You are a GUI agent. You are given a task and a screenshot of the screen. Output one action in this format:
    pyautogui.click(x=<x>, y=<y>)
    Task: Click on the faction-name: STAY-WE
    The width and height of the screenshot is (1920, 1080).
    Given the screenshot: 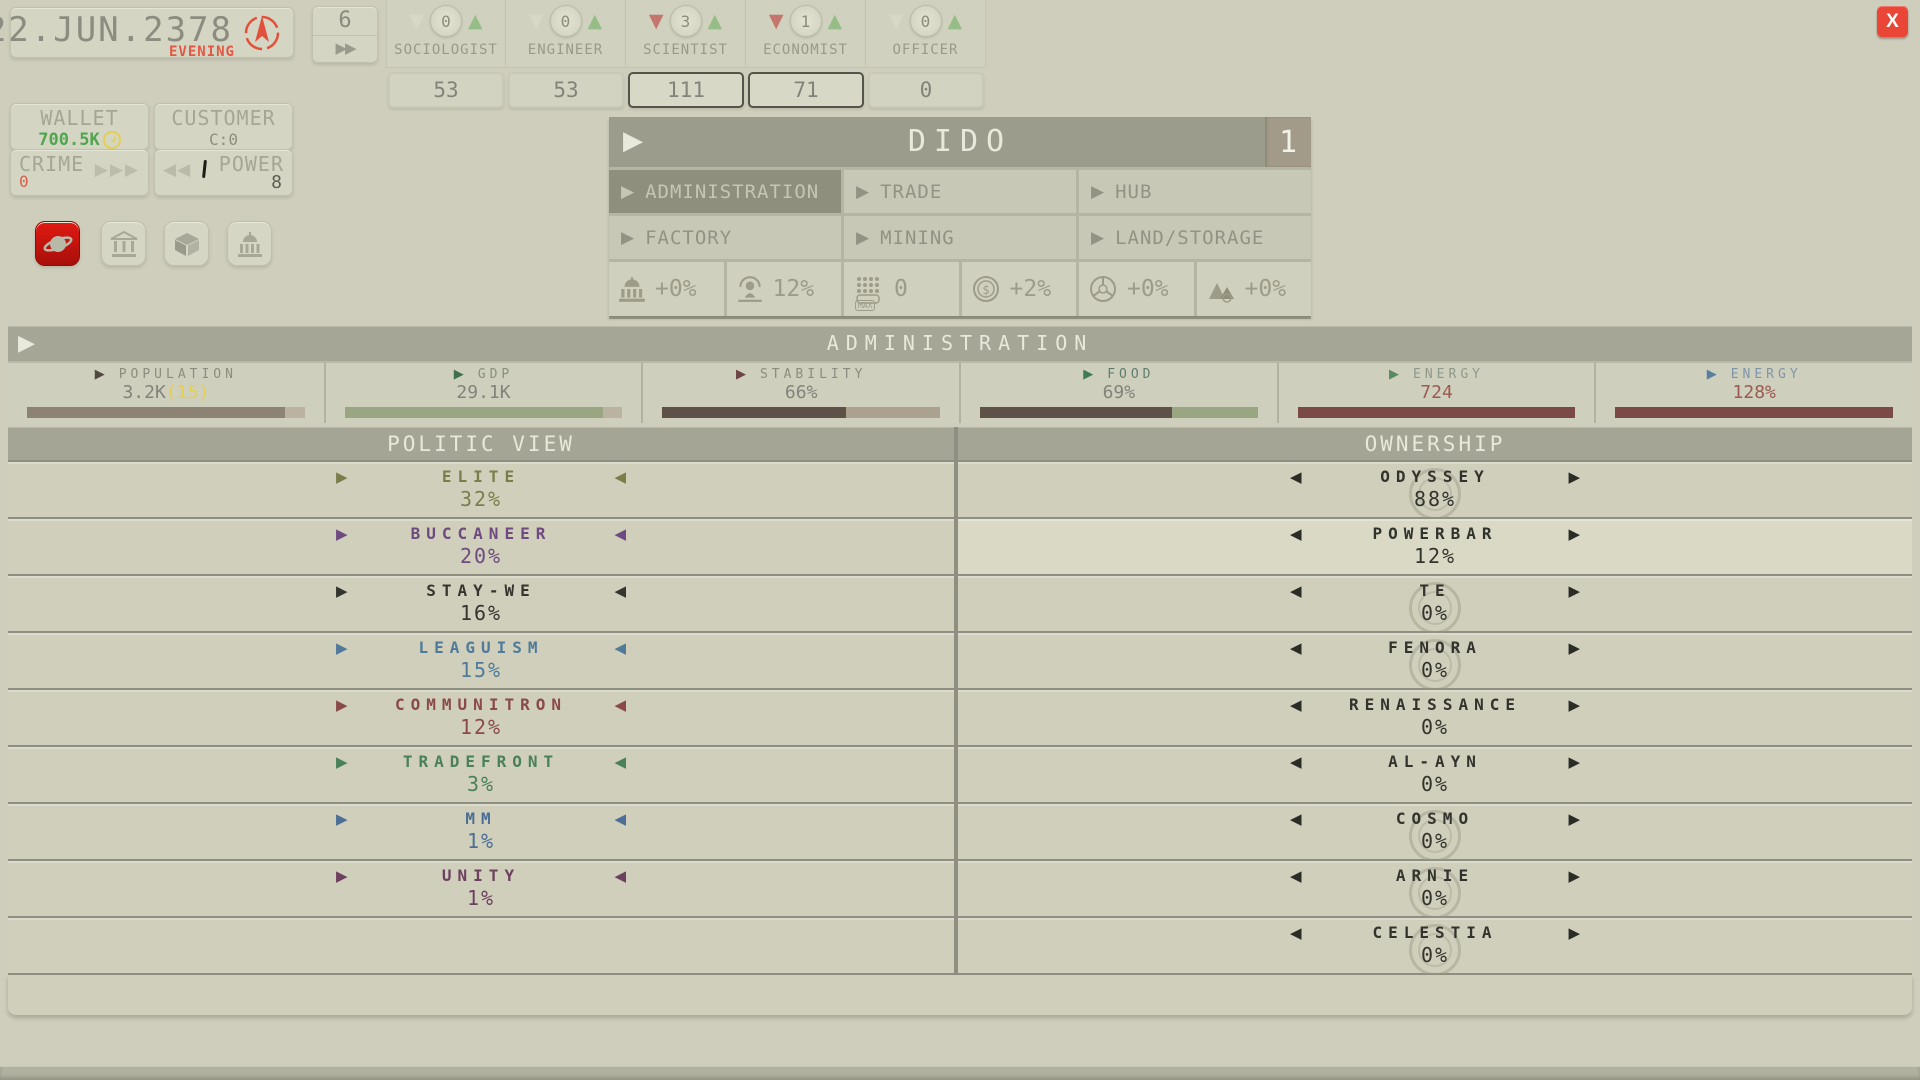 What is the action you would take?
    pyautogui.click(x=481, y=590)
    